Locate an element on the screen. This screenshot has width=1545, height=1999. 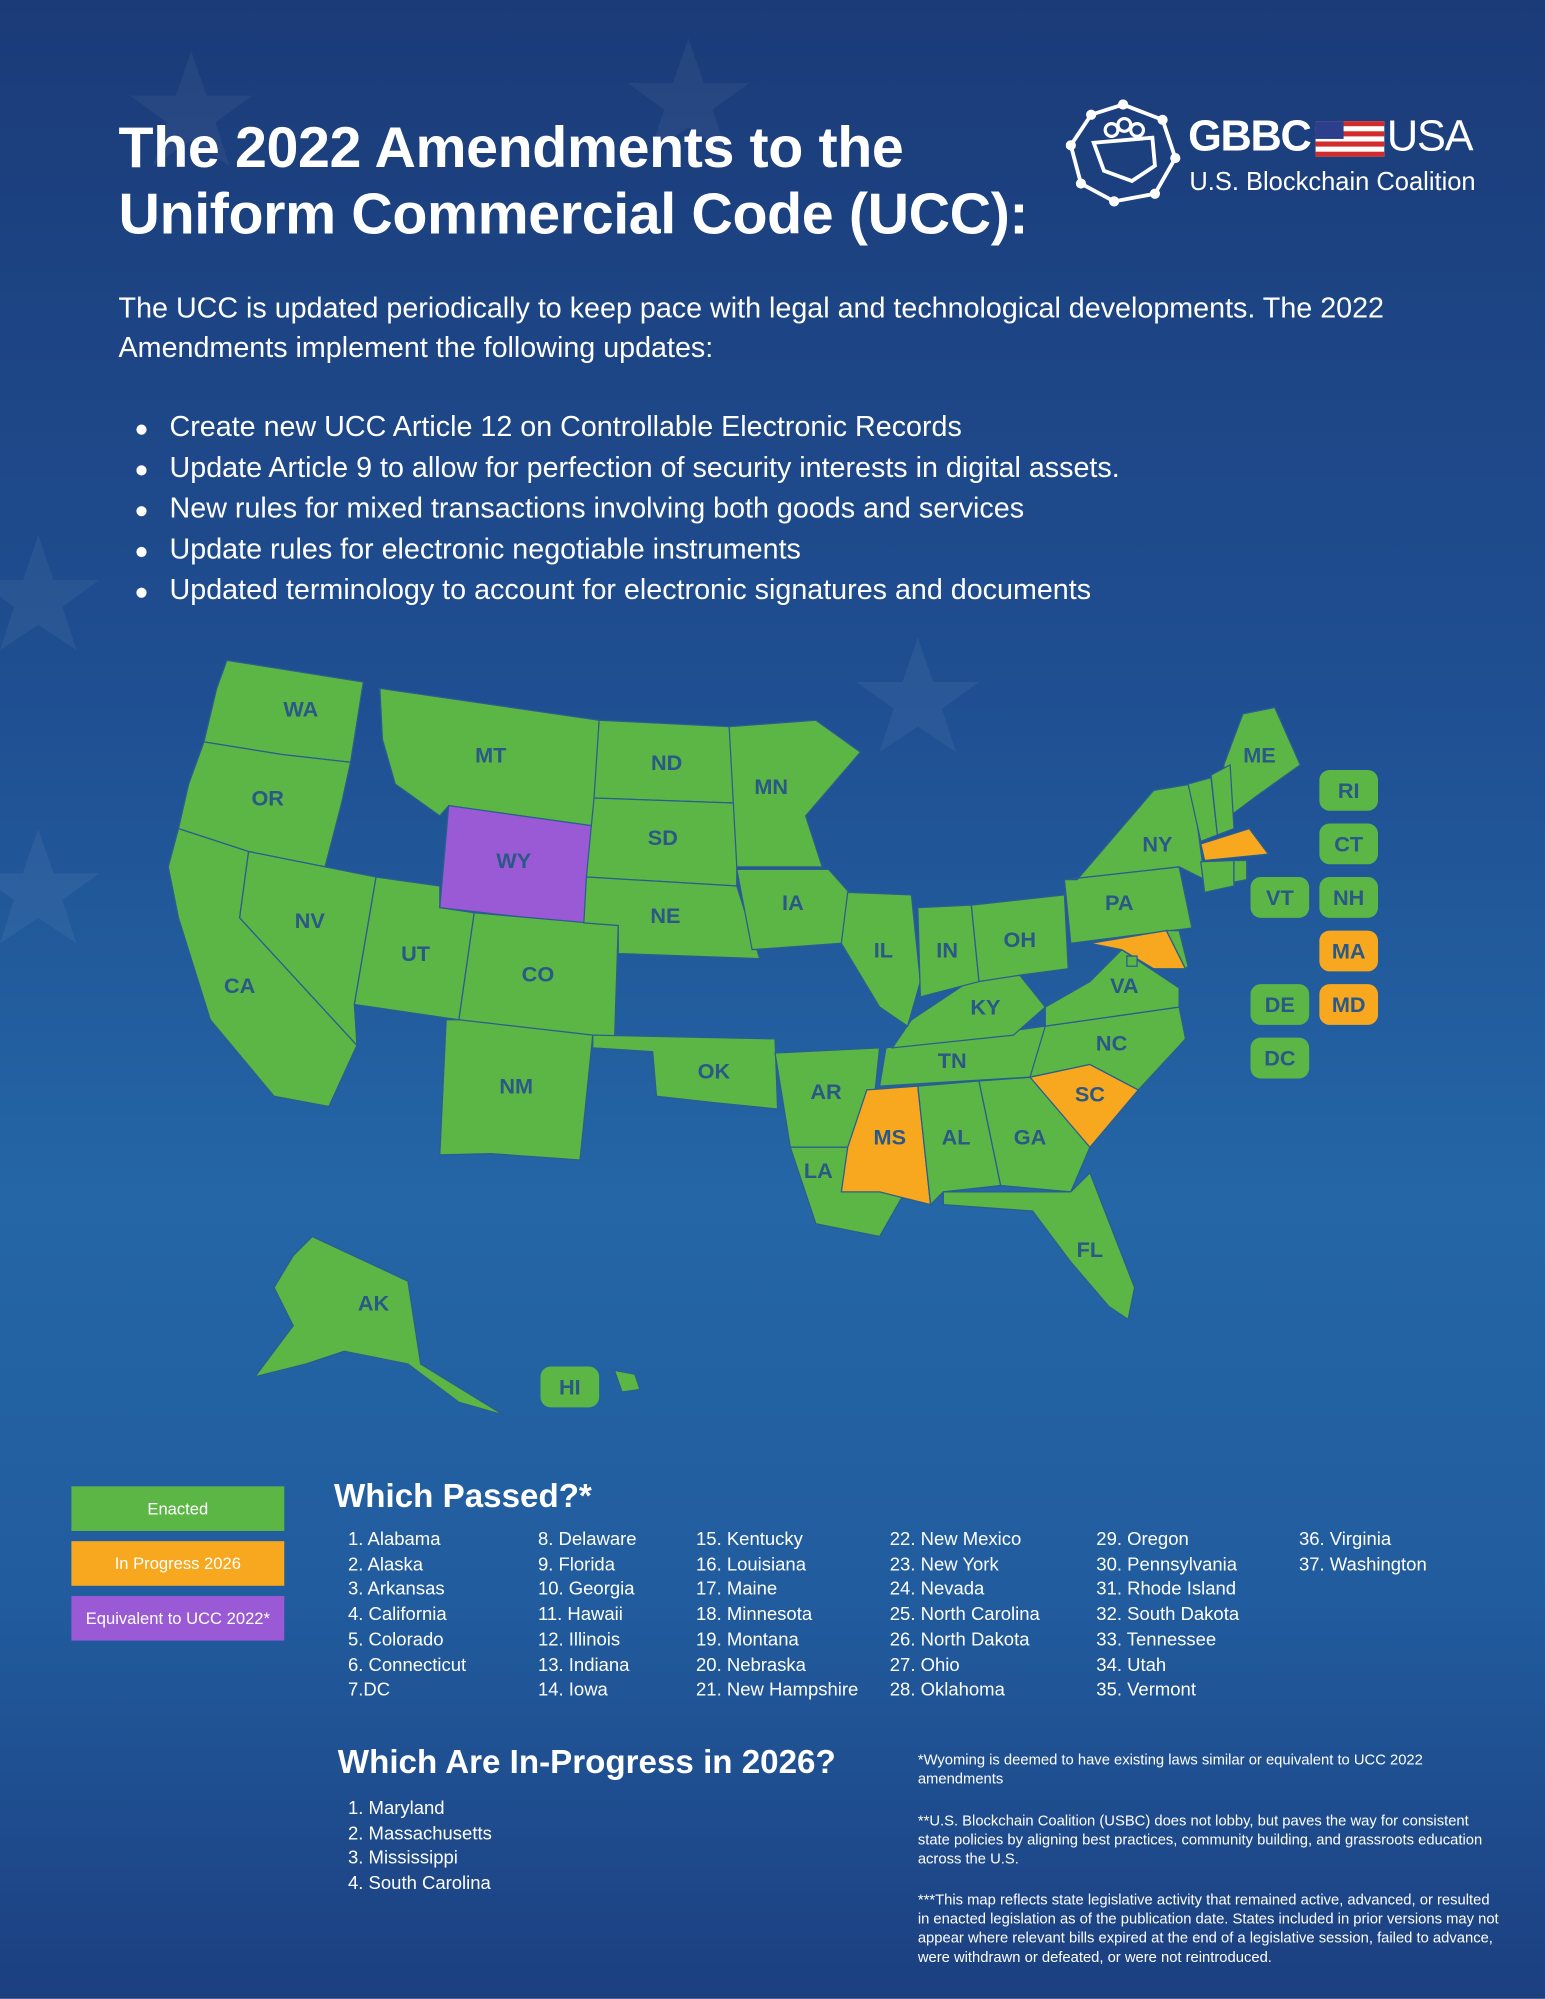
state-label: IN is located at coordinates (947, 949).